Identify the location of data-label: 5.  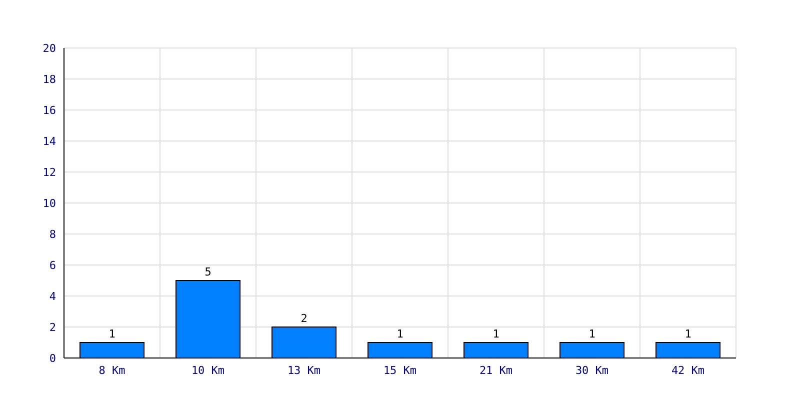
(208, 272).